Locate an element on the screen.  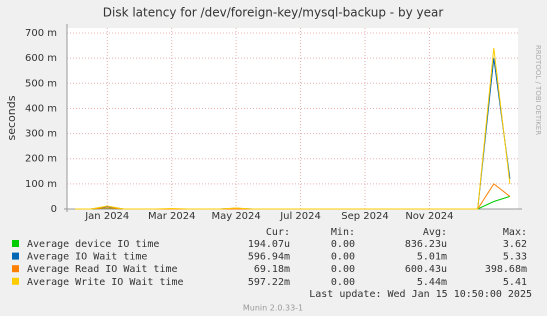
legend-header: Cur: is located at coordinates (278, 232).